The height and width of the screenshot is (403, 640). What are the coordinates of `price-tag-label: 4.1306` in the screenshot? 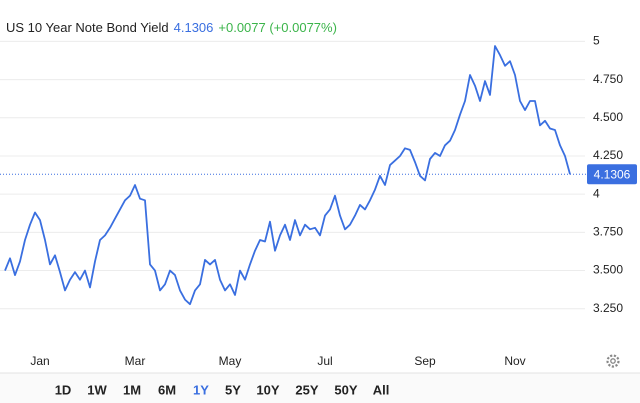 It's located at (612, 174).